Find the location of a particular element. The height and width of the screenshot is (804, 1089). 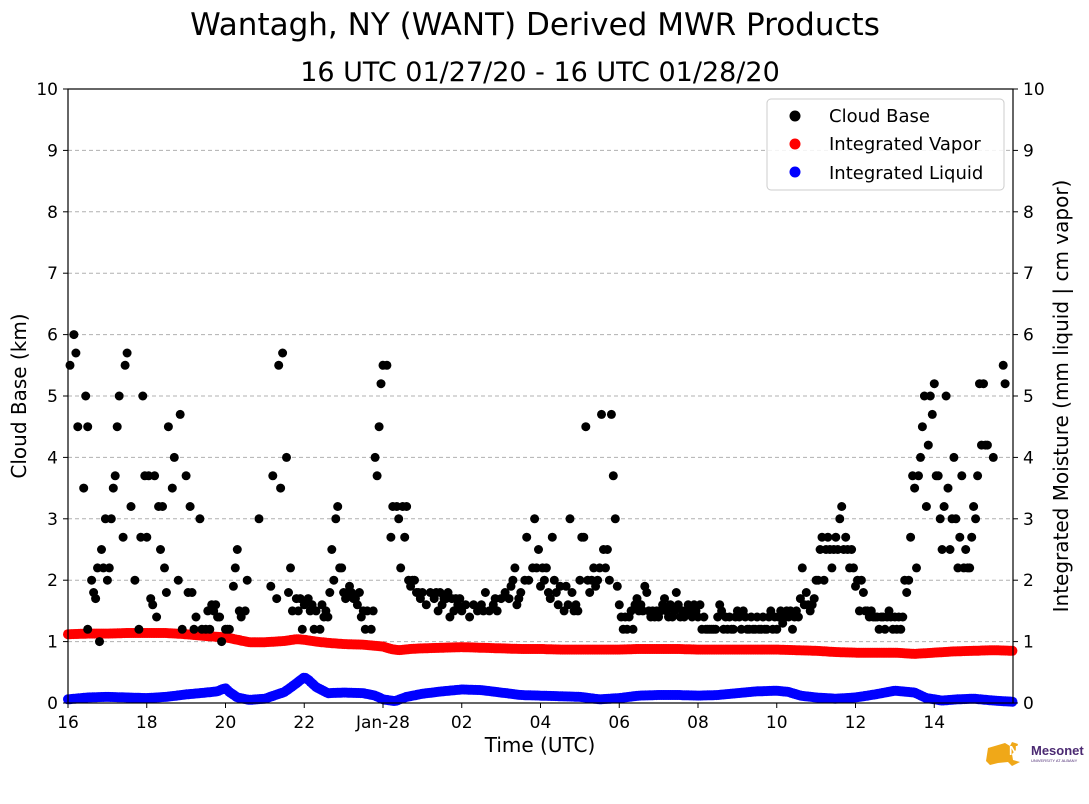

series-integrated-liquid is located at coordinates (540, 689).